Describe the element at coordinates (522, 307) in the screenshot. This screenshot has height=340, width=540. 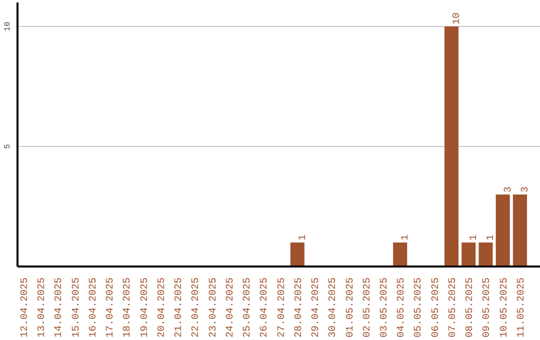
I see `x-tick-label: 11.05.2025` at that location.